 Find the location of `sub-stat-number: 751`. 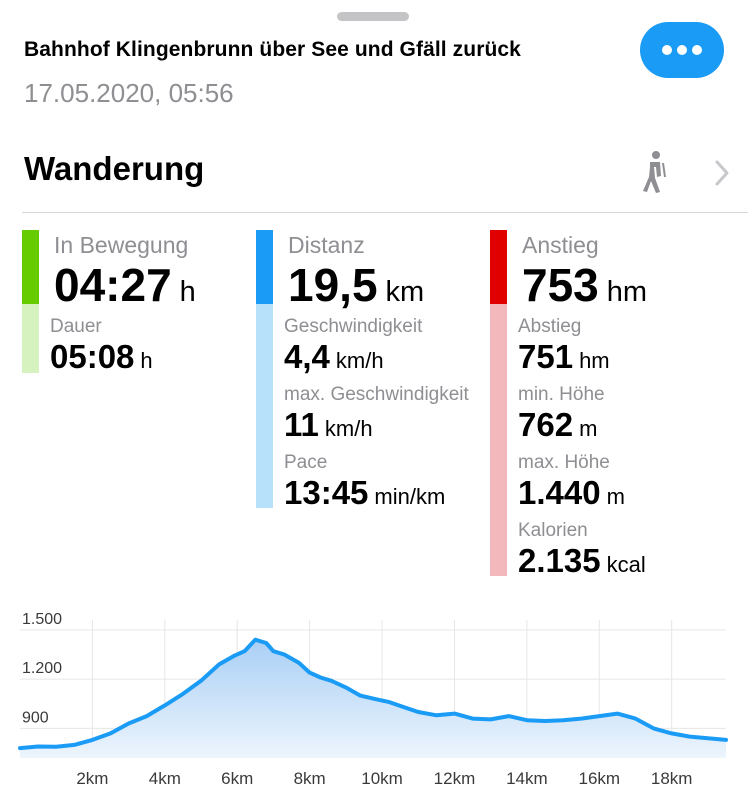

sub-stat-number: 751 is located at coordinates (546, 356).